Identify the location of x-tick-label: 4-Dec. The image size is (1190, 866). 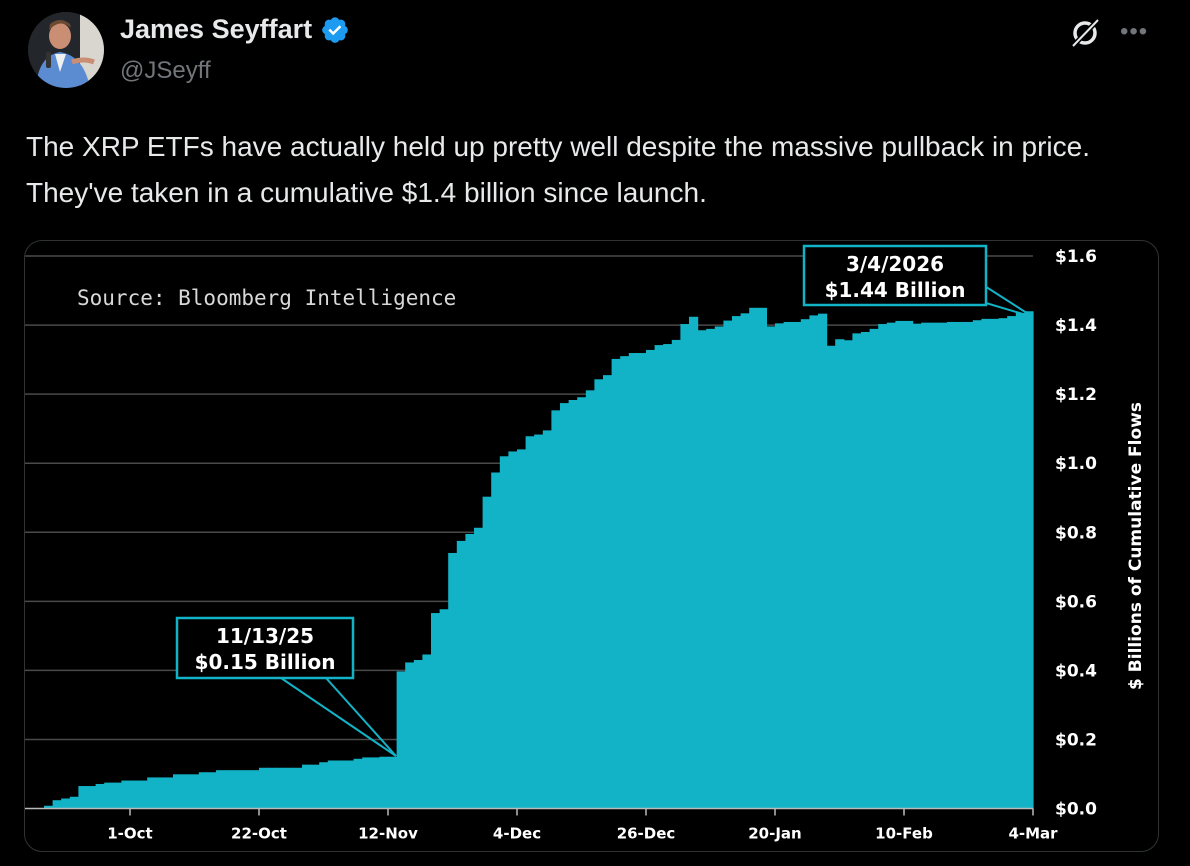
(517, 834).